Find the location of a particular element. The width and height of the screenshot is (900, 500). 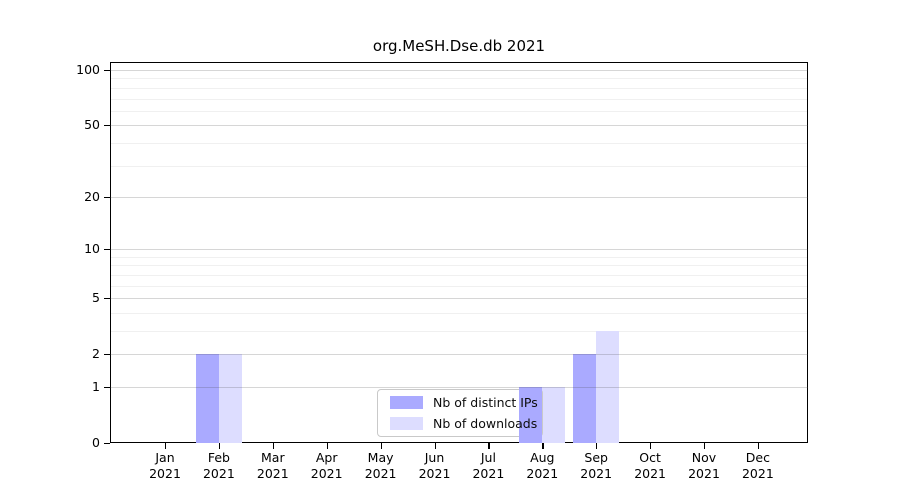

x-tick-label: May 2021 is located at coordinates (380, 465).